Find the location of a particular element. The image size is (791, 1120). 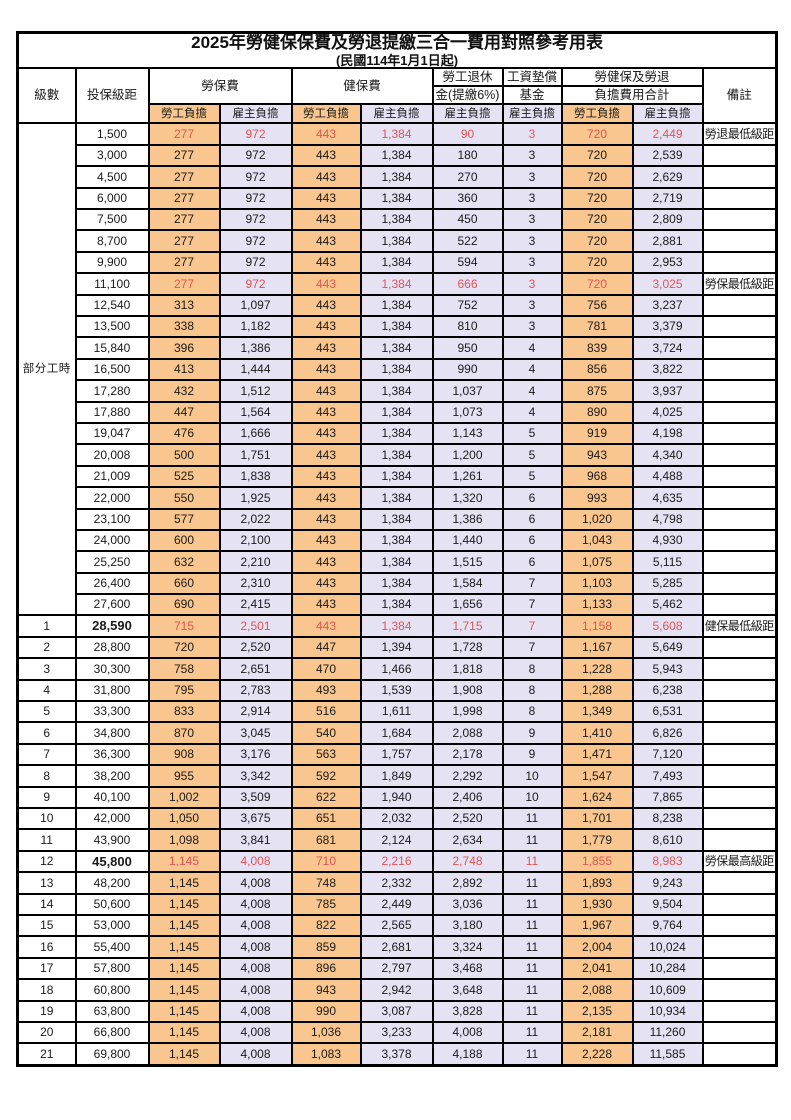

total-employer-cell: 5,943 is located at coordinates (667, 669).